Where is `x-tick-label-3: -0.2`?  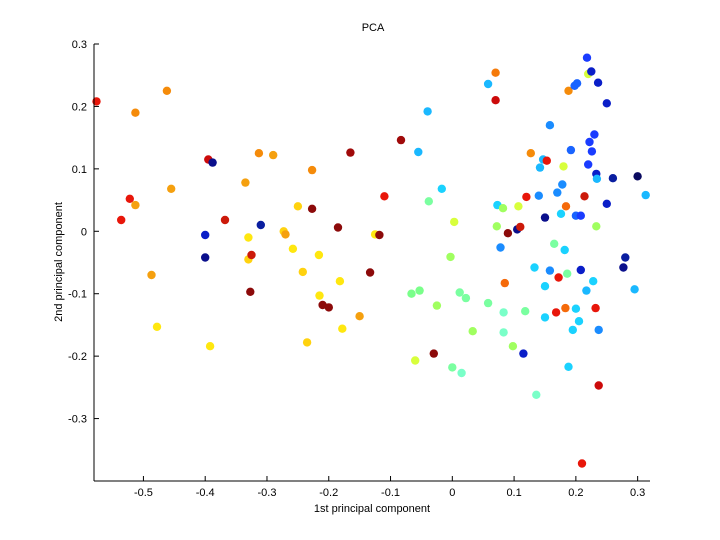
x-tick-label-3: -0.2 is located at coordinates (328, 493).